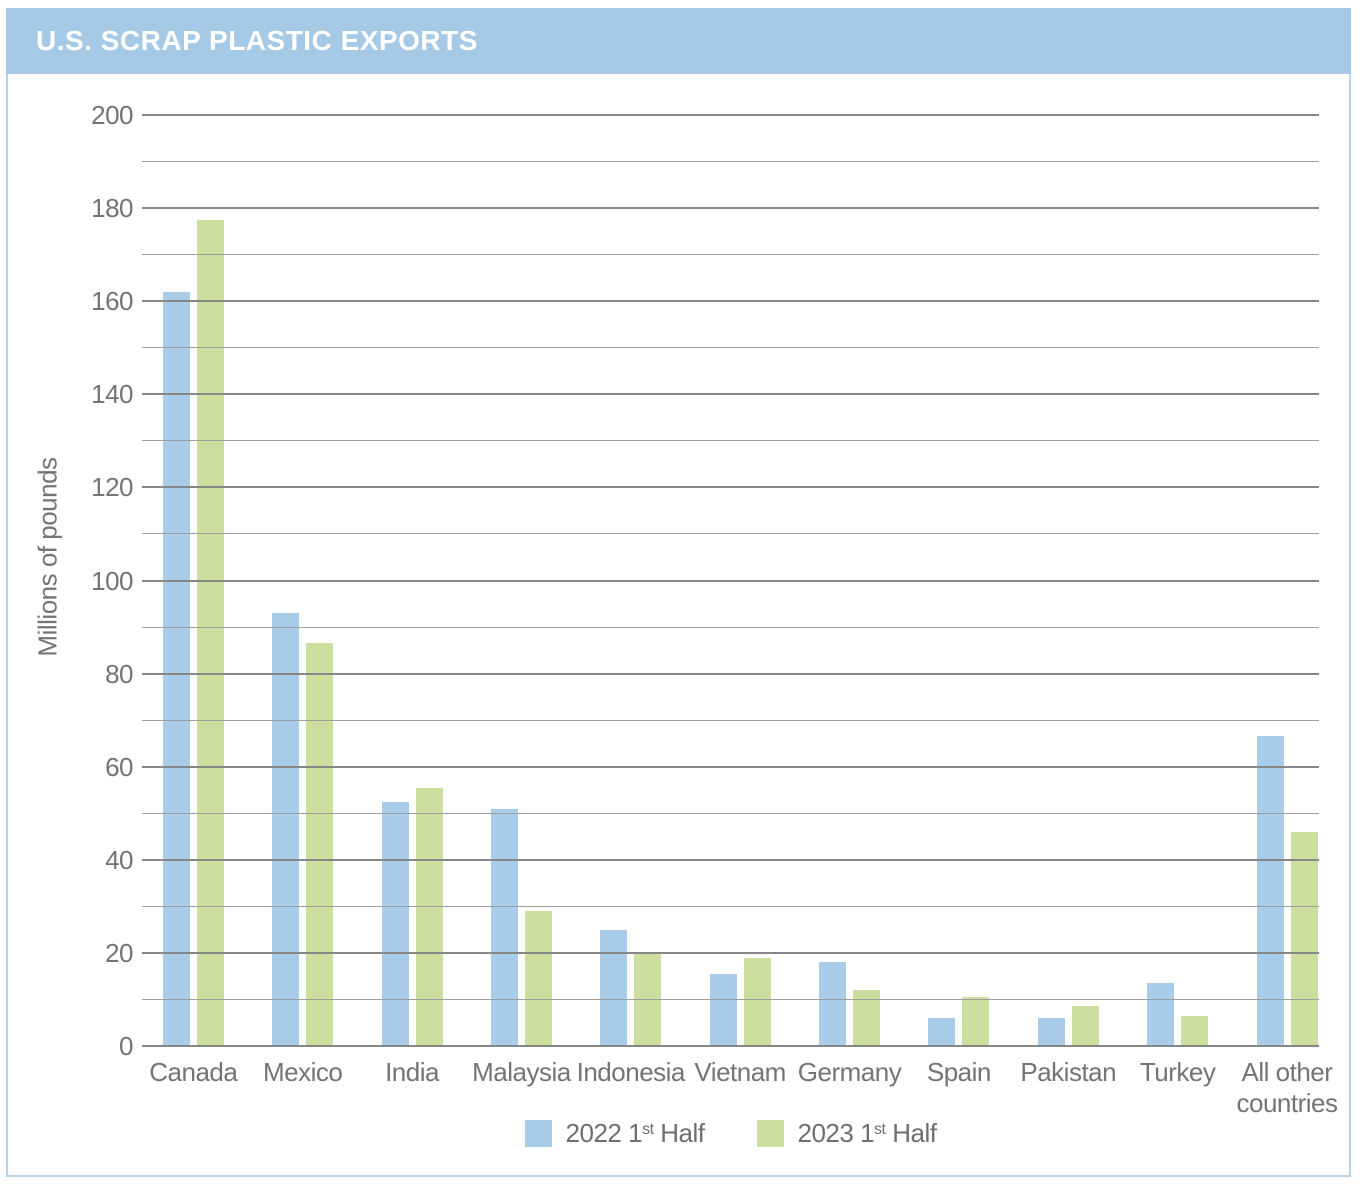  What do you see at coordinates (867, 1133) in the screenshot?
I see `legend-label-2023: 2023 1st Half` at bounding box center [867, 1133].